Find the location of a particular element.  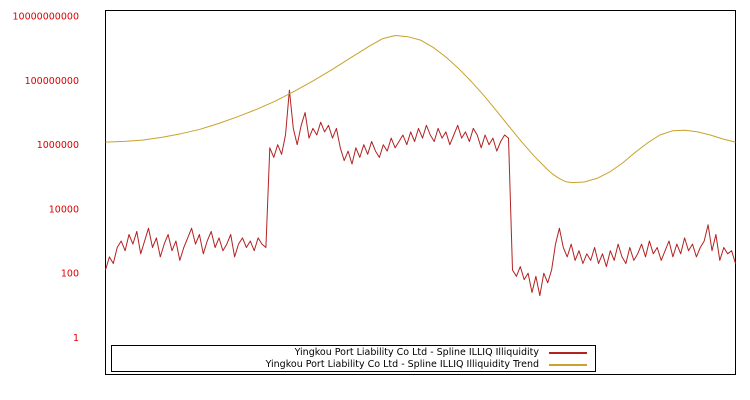

y-axis-tick-label: 100000000 is located at coordinates (52, 81).